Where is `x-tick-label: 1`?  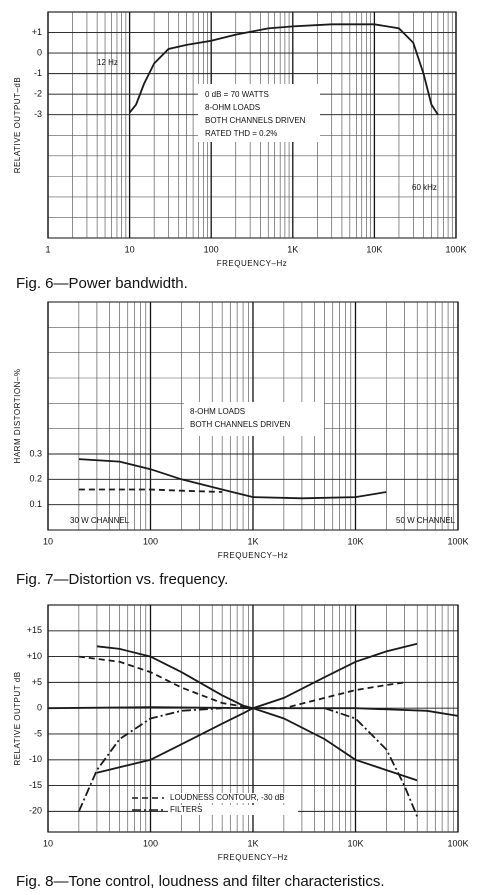 x-tick-label: 1 is located at coordinates (47, 249).